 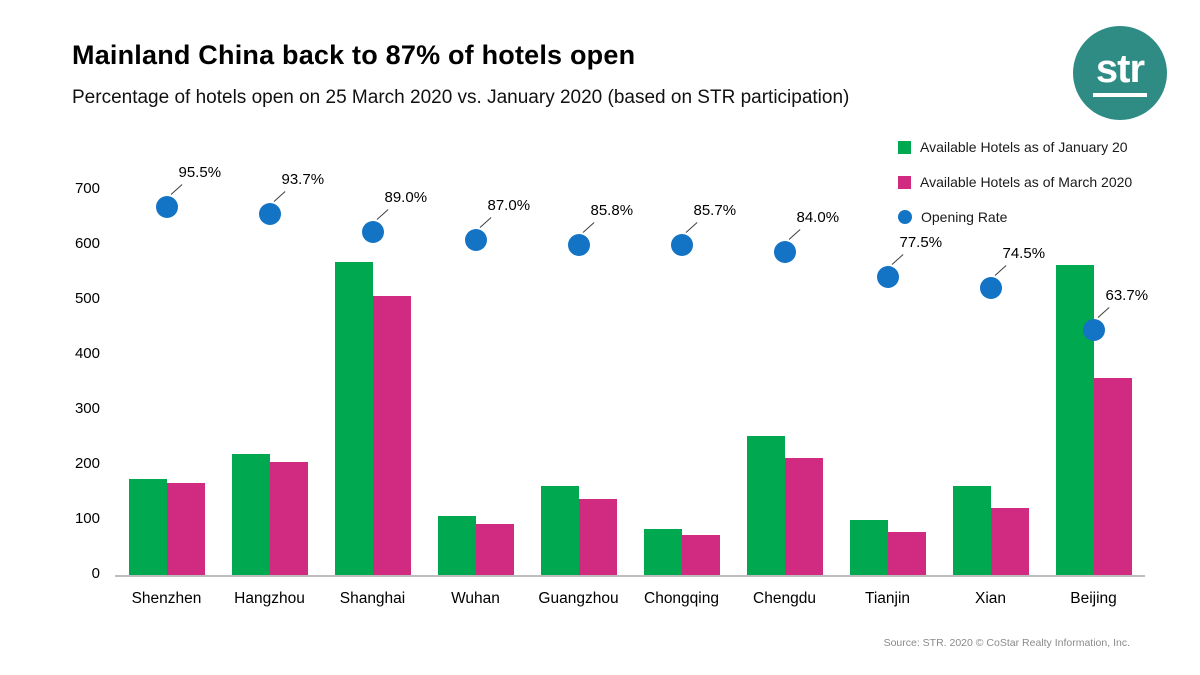 What do you see at coordinates (406, 198) in the screenshot?
I see `opening-rate-label-shanghai: 89.0%` at bounding box center [406, 198].